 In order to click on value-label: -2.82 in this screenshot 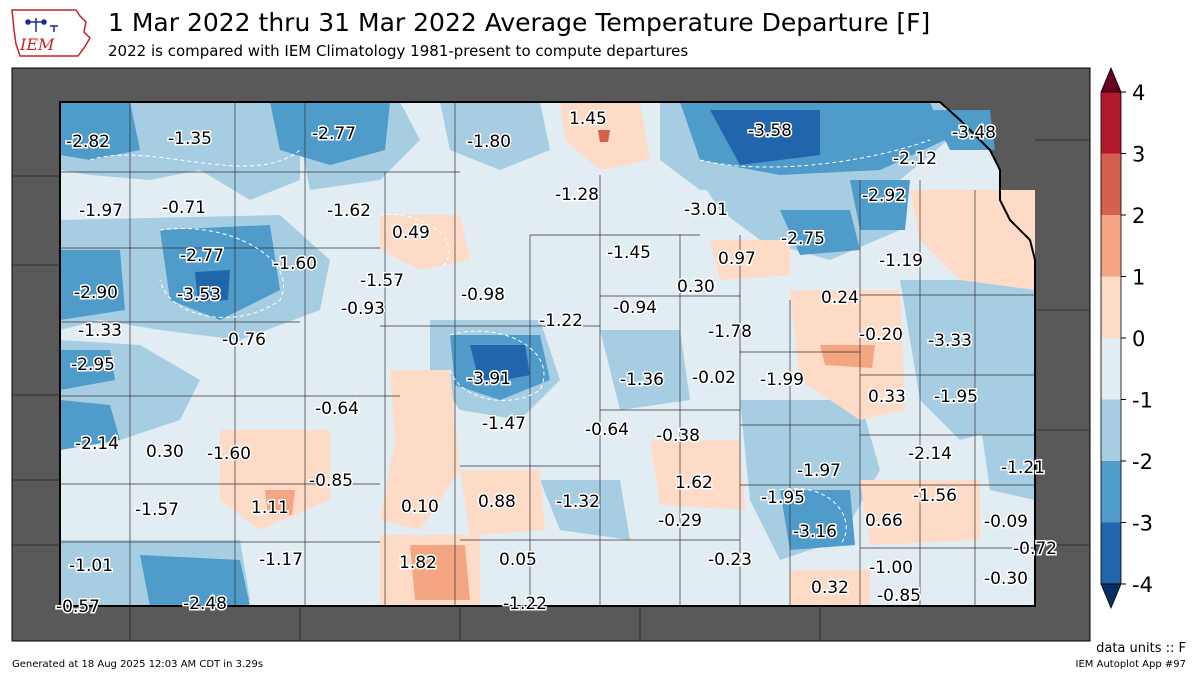, I will do `click(88, 142)`.